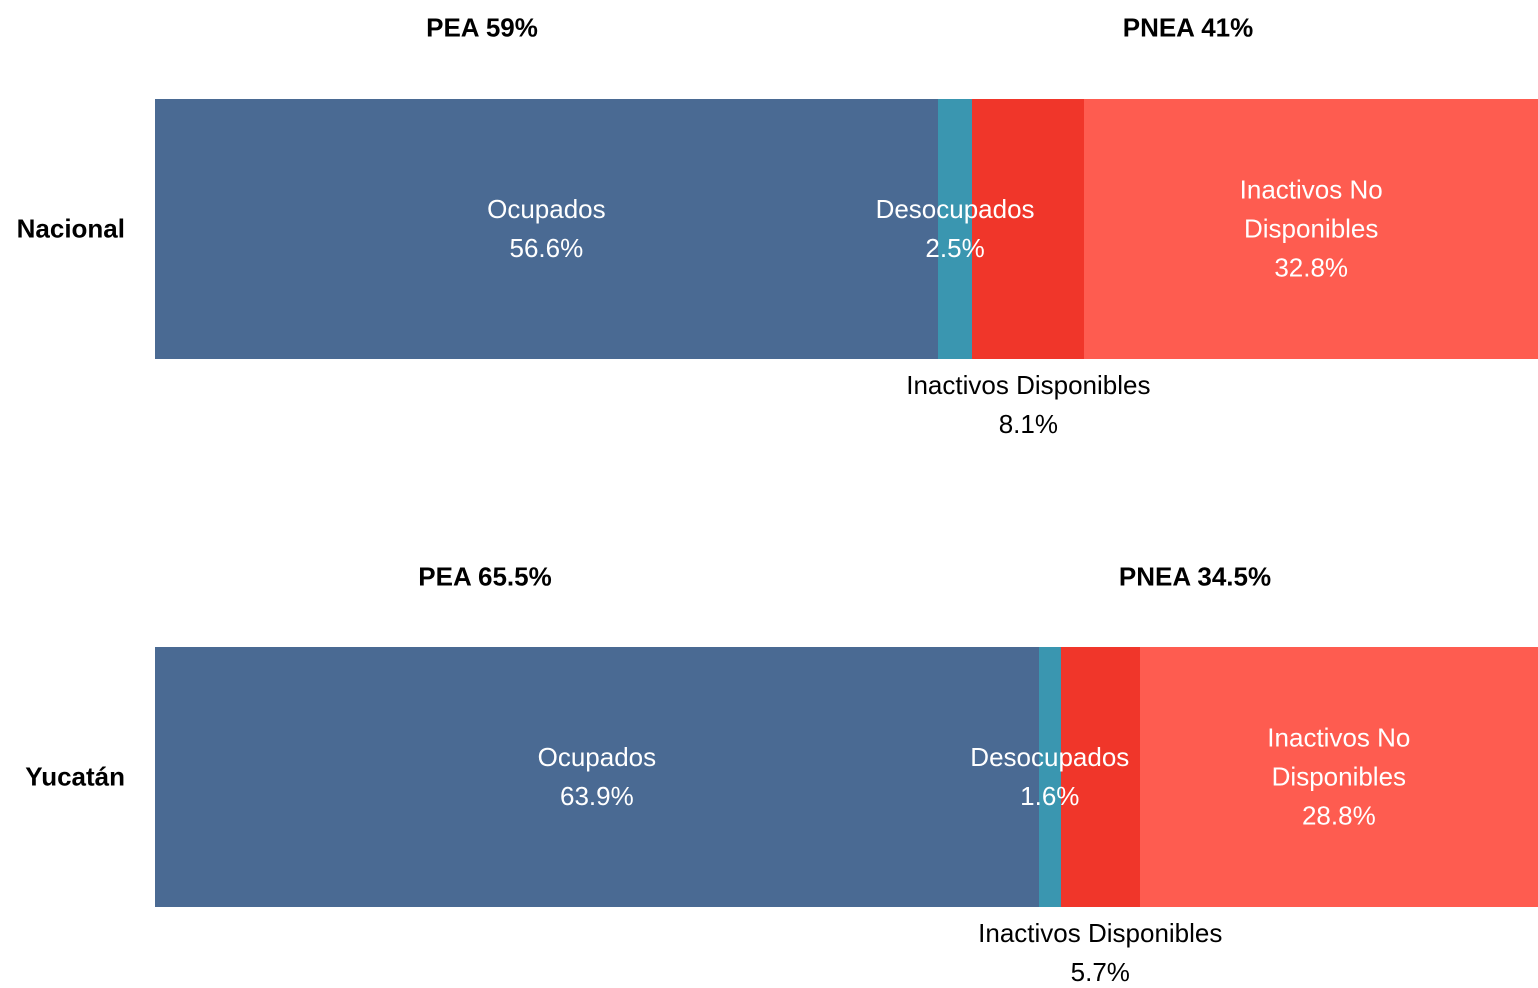 Image resolution: width=1538 pixels, height=988 pixels. What do you see at coordinates (596, 796) in the screenshot?
I see `data-label: 63.9%` at bounding box center [596, 796].